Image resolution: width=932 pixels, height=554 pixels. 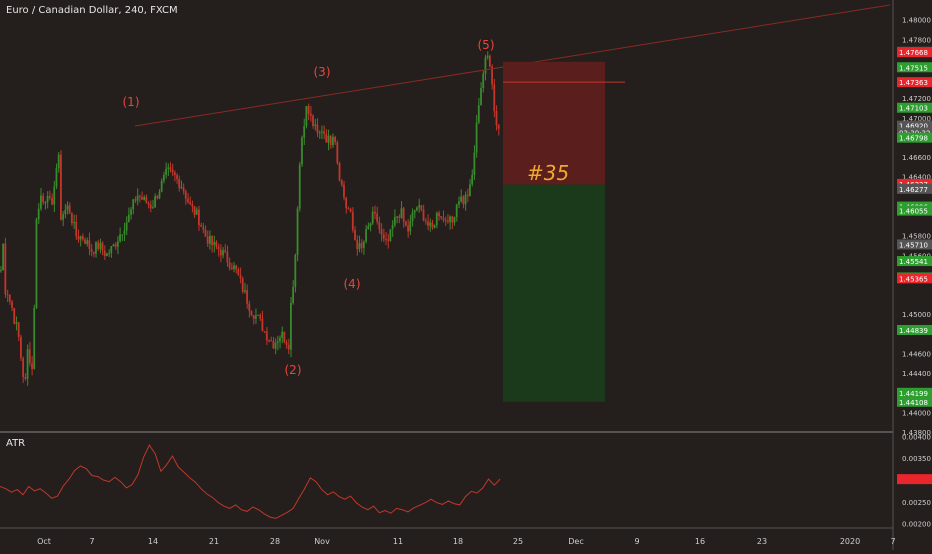 I want to click on price-badge-label: 1.46055, so click(x=913, y=212).